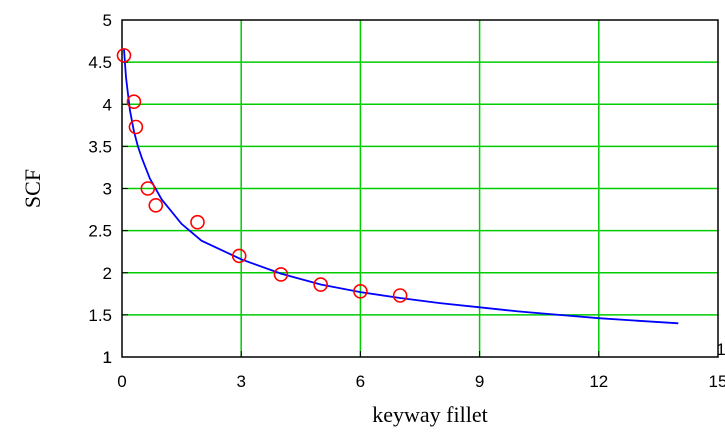  Describe the element at coordinates (107, 189) in the screenshot. I see `y-tick-label: 3` at that location.